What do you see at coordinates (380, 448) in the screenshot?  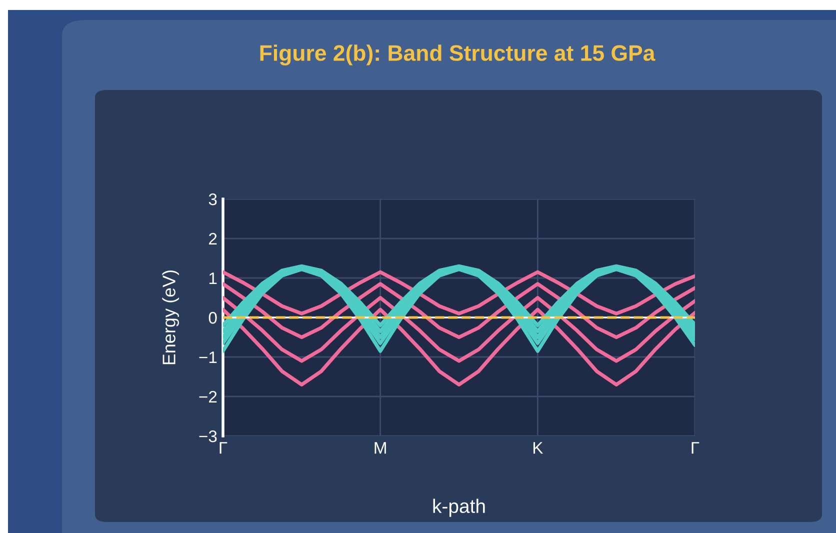 I see `x-tick-label: M` at bounding box center [380, 448].